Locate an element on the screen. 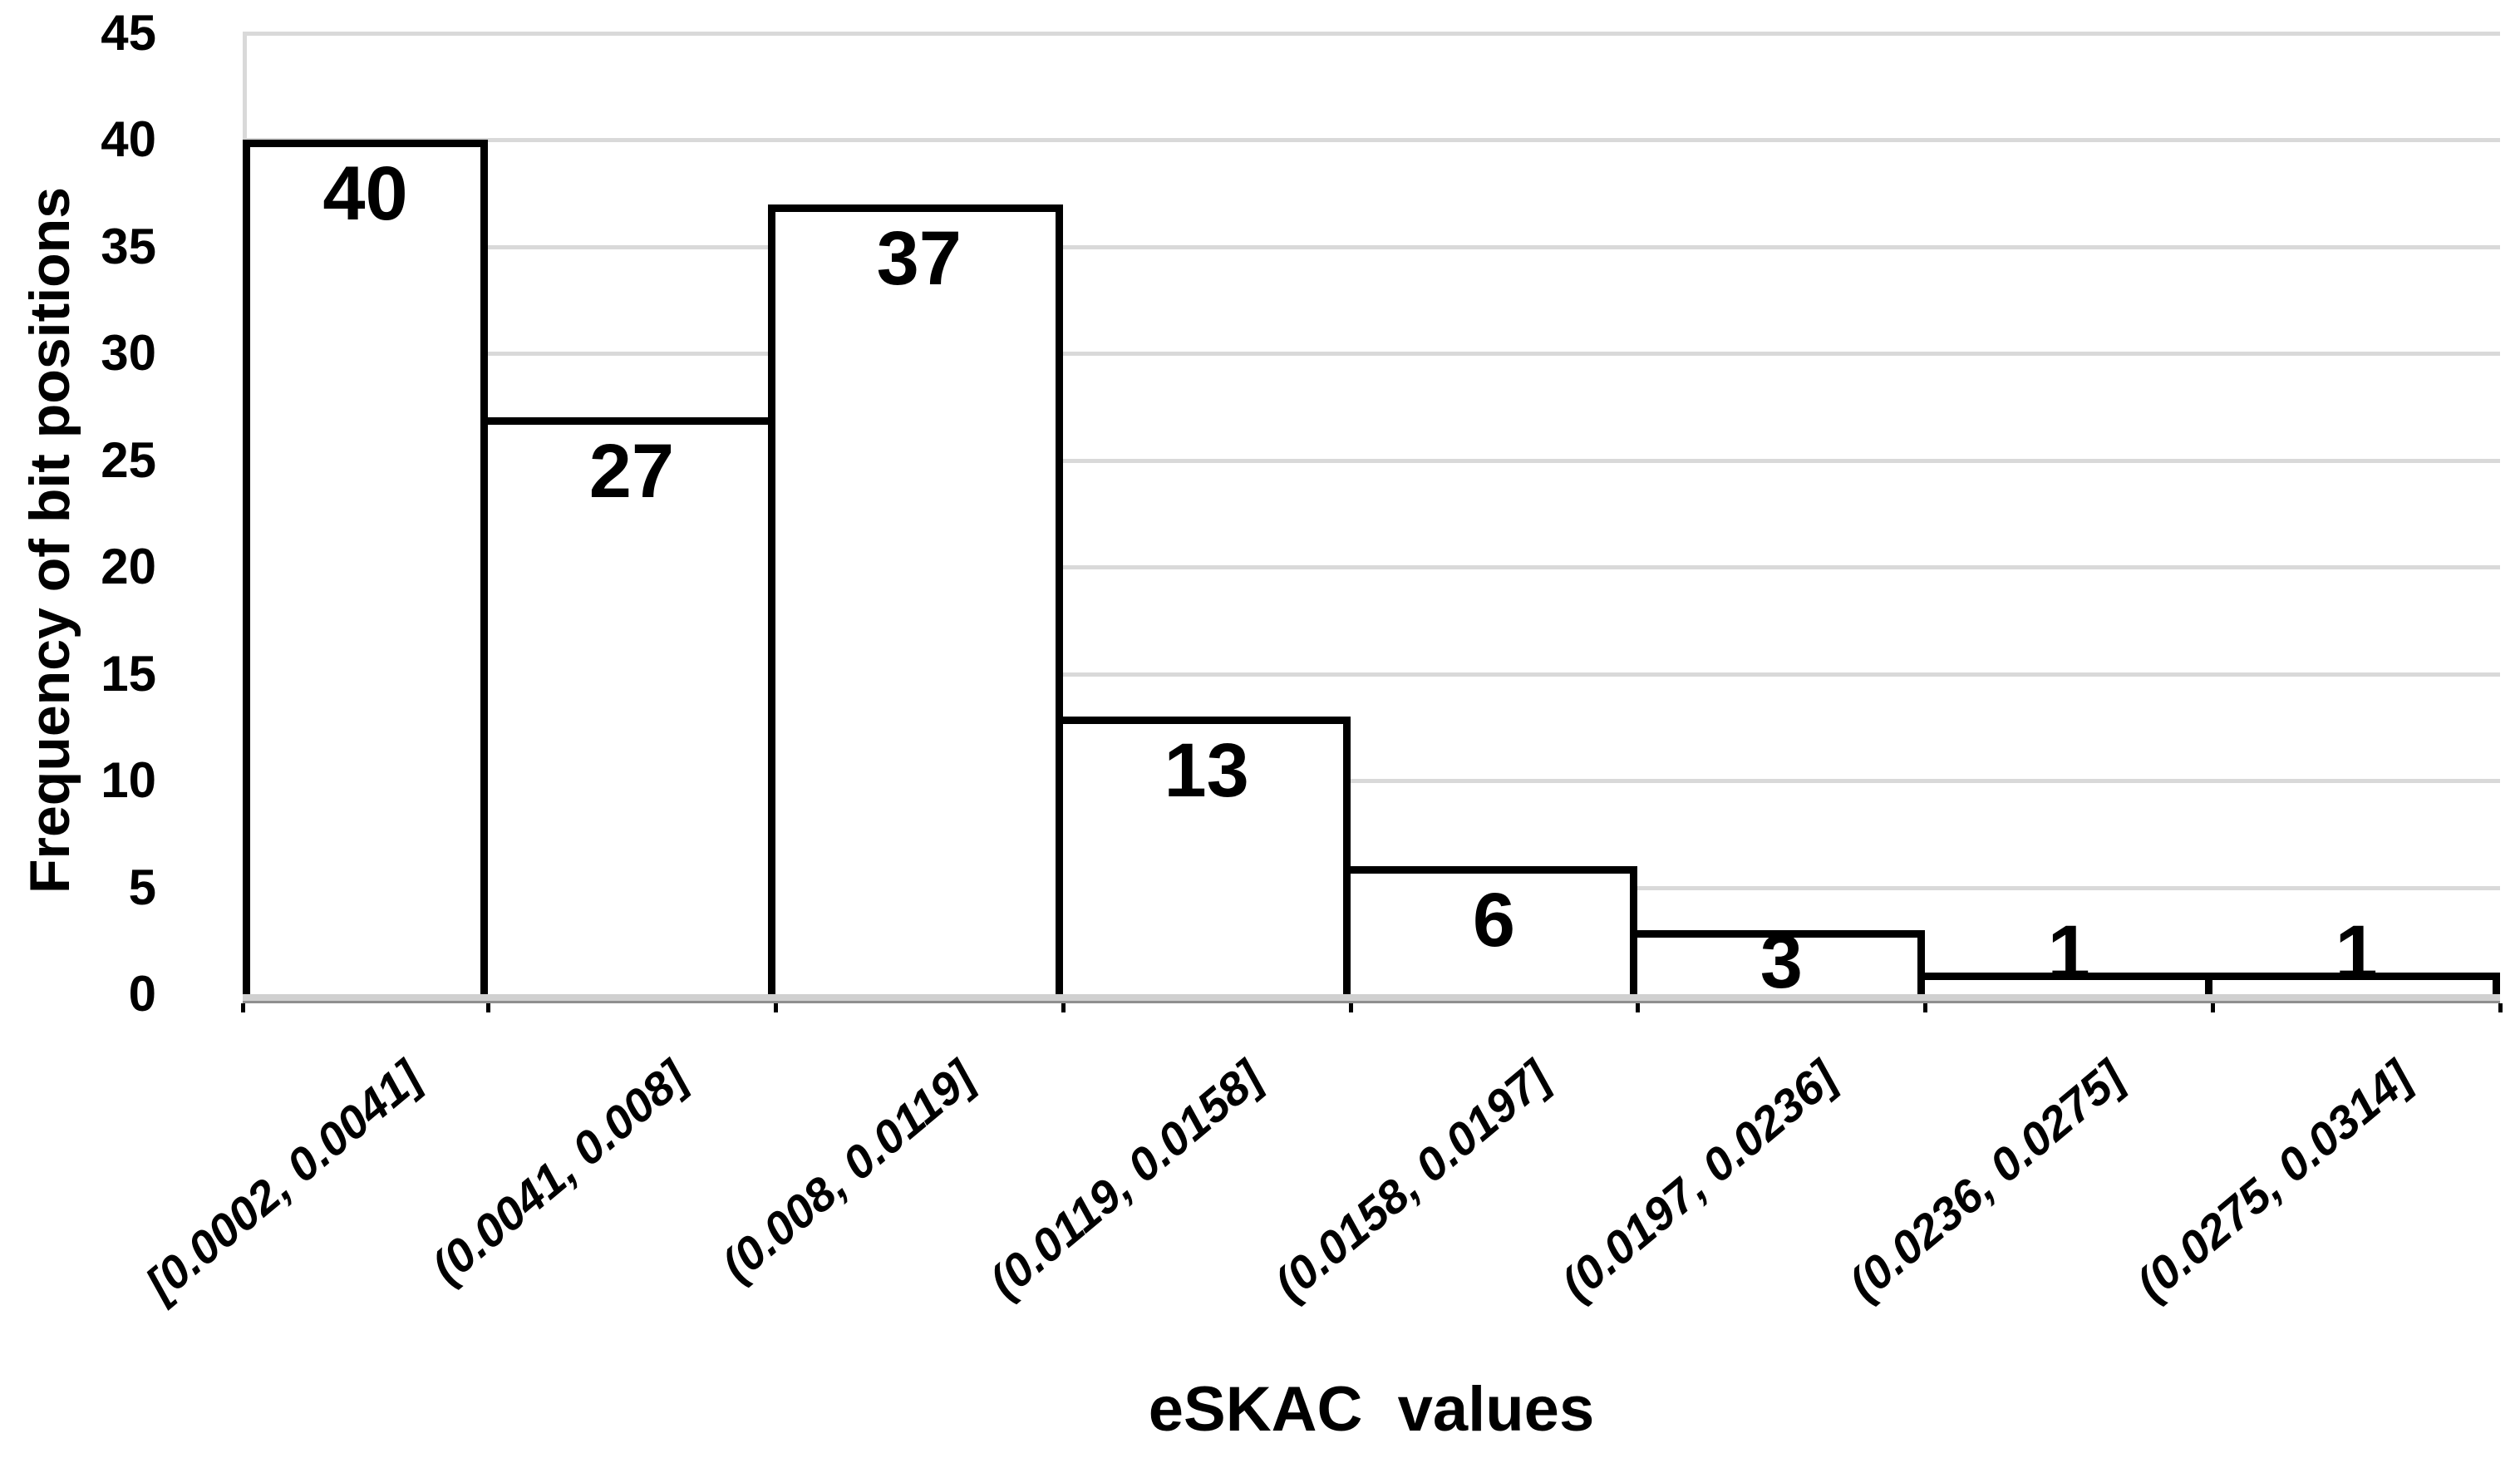 The width and height of the screenshot is (2520, 1463). y-tick-label: 0 is located at coordinates (142, 994).